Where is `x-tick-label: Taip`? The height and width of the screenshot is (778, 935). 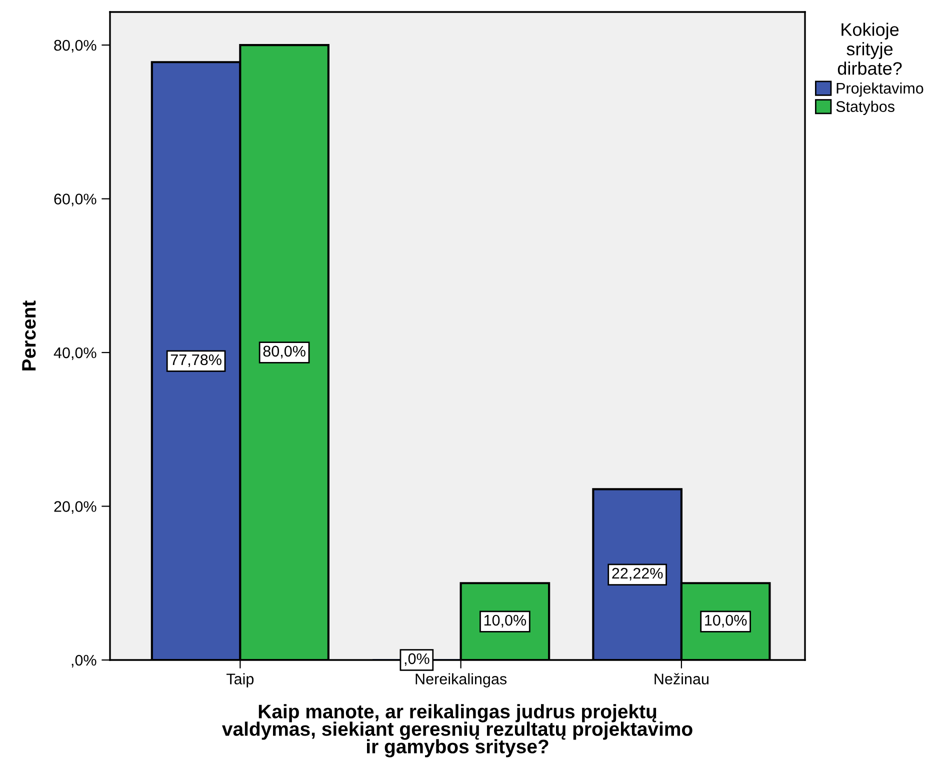
x-tick-label: Taip is located at coordinates (240, 680).